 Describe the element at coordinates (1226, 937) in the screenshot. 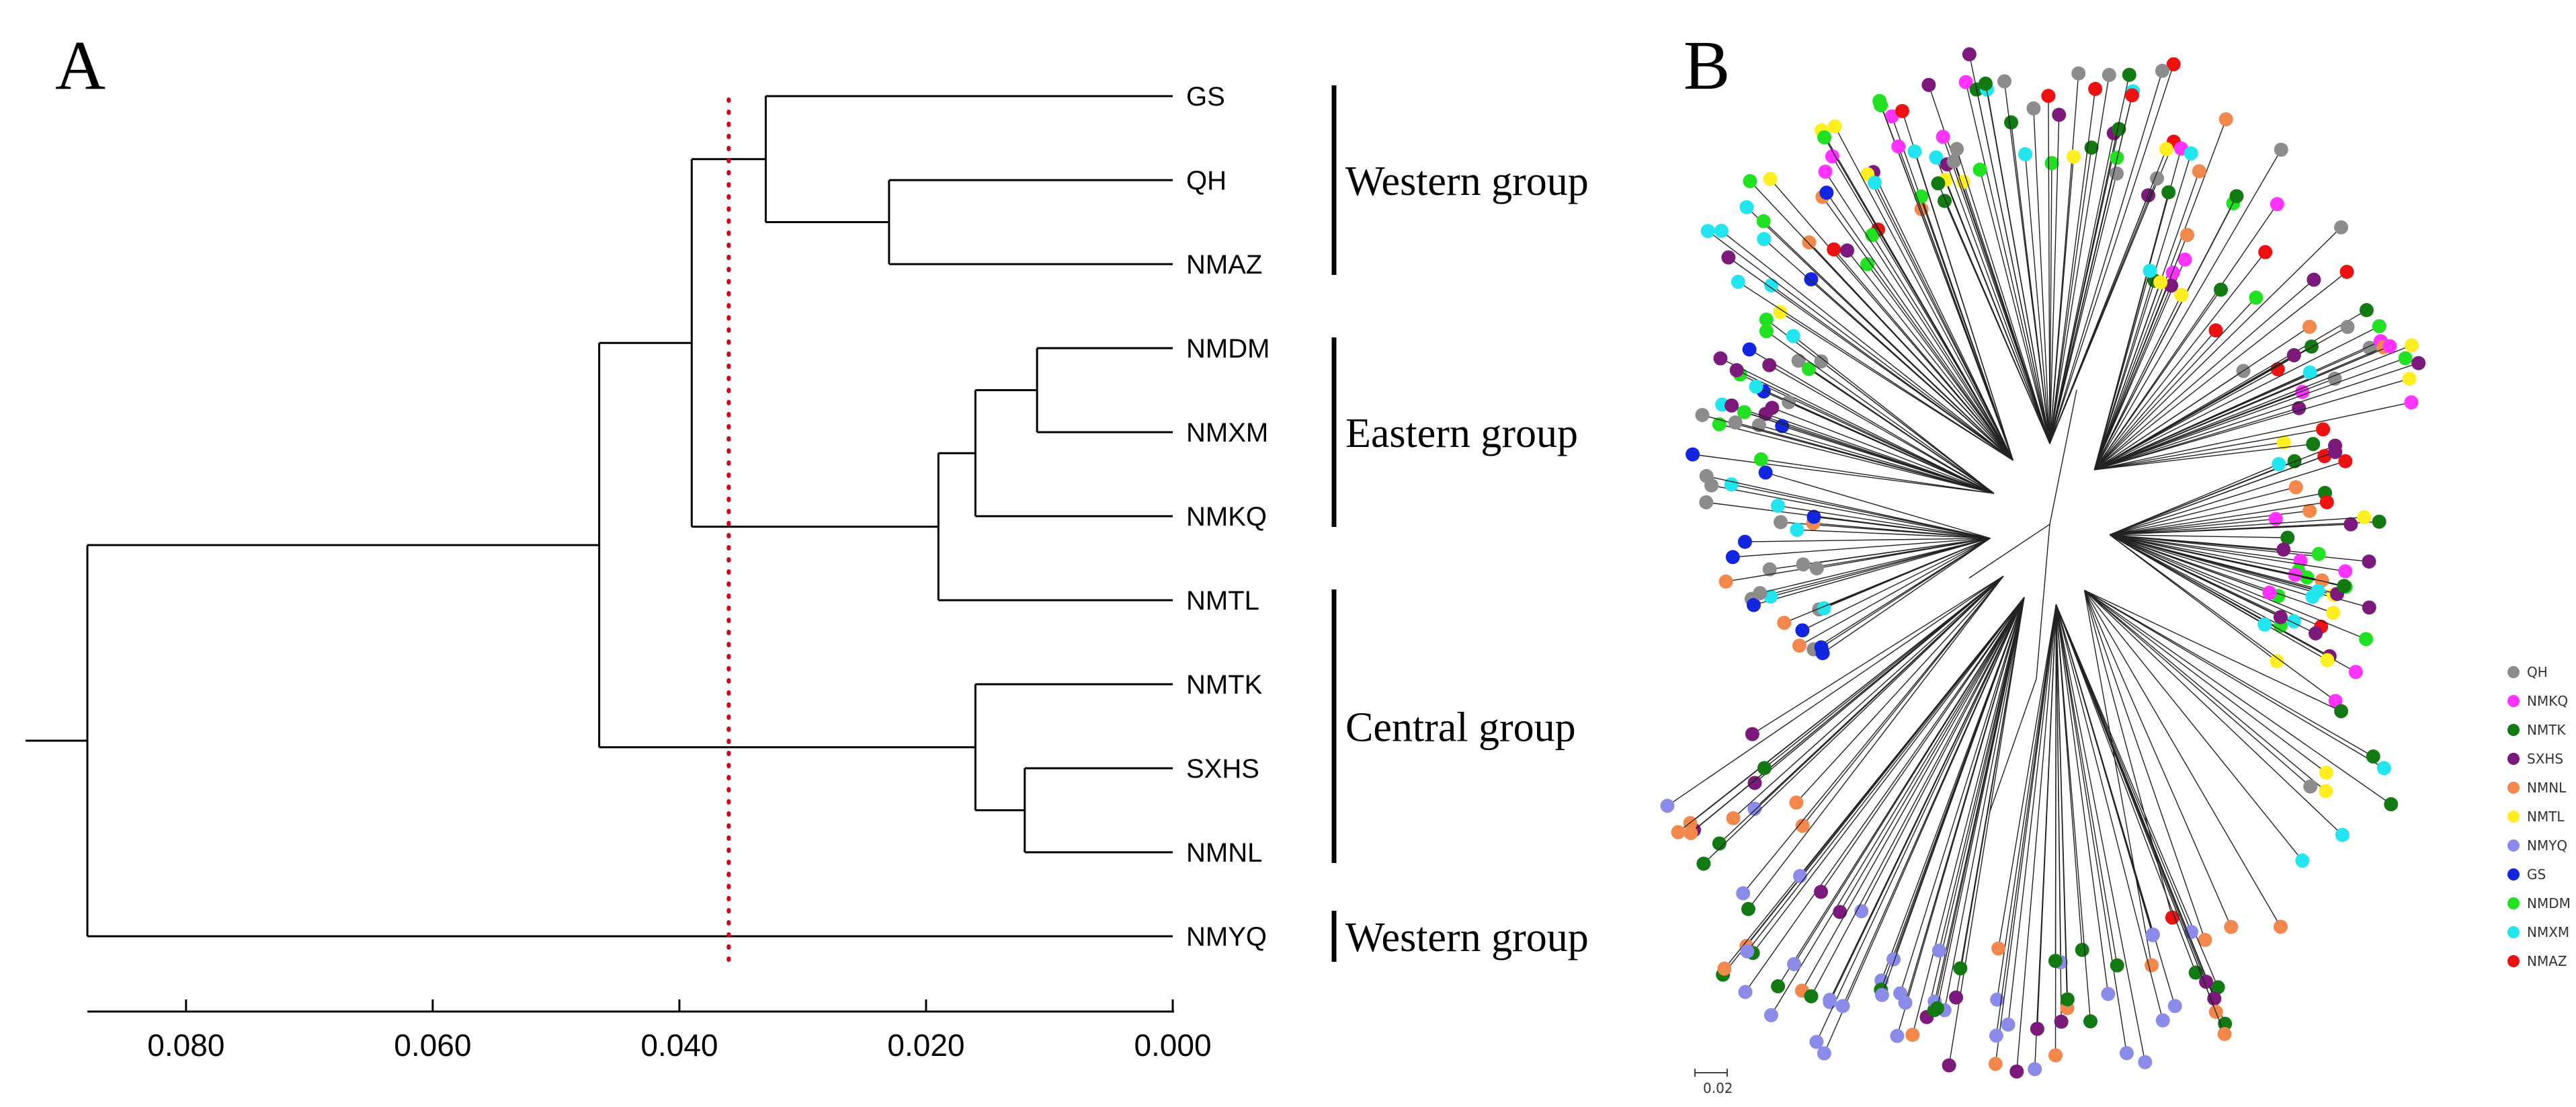

I see `leaf-label-nmyq: NMYQ` at that location.